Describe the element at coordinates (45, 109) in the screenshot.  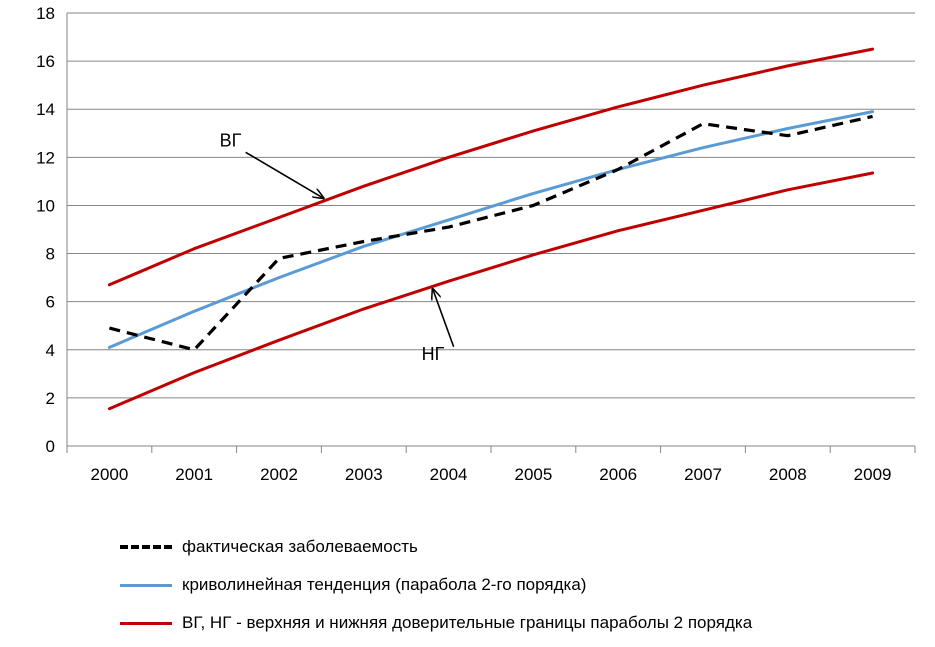
I see `y-tick-label: 14` at that location.